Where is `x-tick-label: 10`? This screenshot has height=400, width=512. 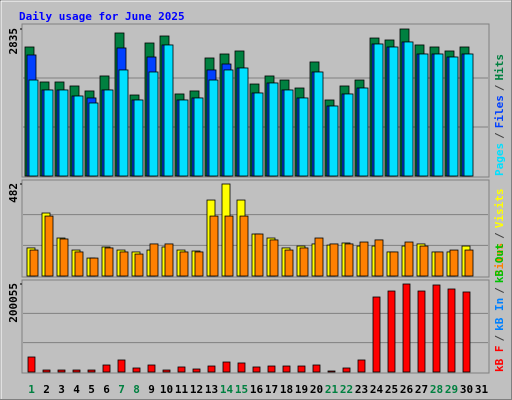
x-tick-label: 10 is located at coordinates (166, 389).